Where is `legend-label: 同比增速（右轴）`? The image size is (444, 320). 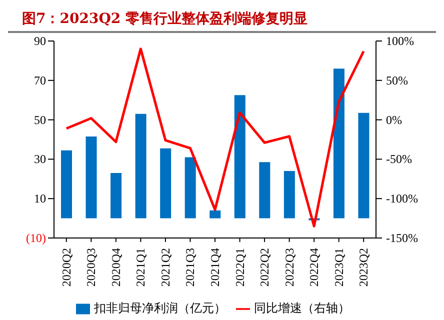 legend-label: 同比增速（右轴） is located at coordinates (302, 308).